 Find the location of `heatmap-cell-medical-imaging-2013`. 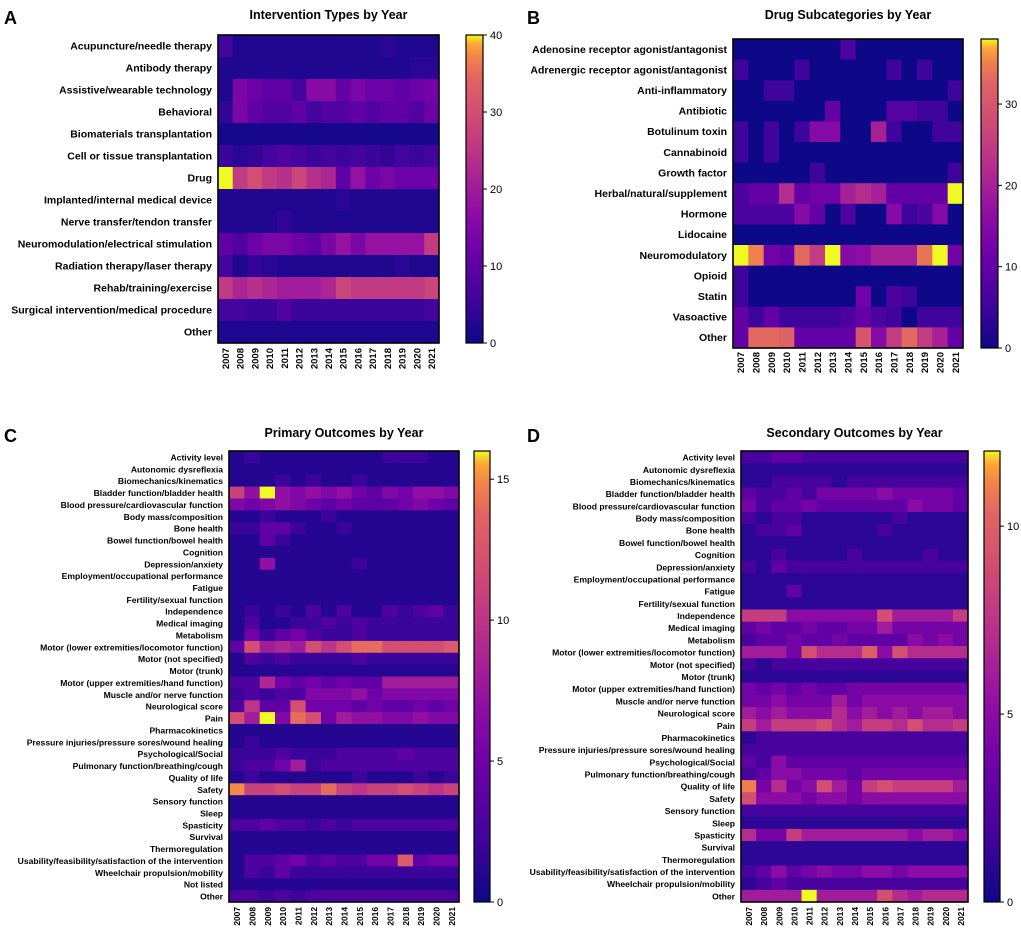

heatmap-cell-medical-imaging-2013 is located at coordinates (839, 628).